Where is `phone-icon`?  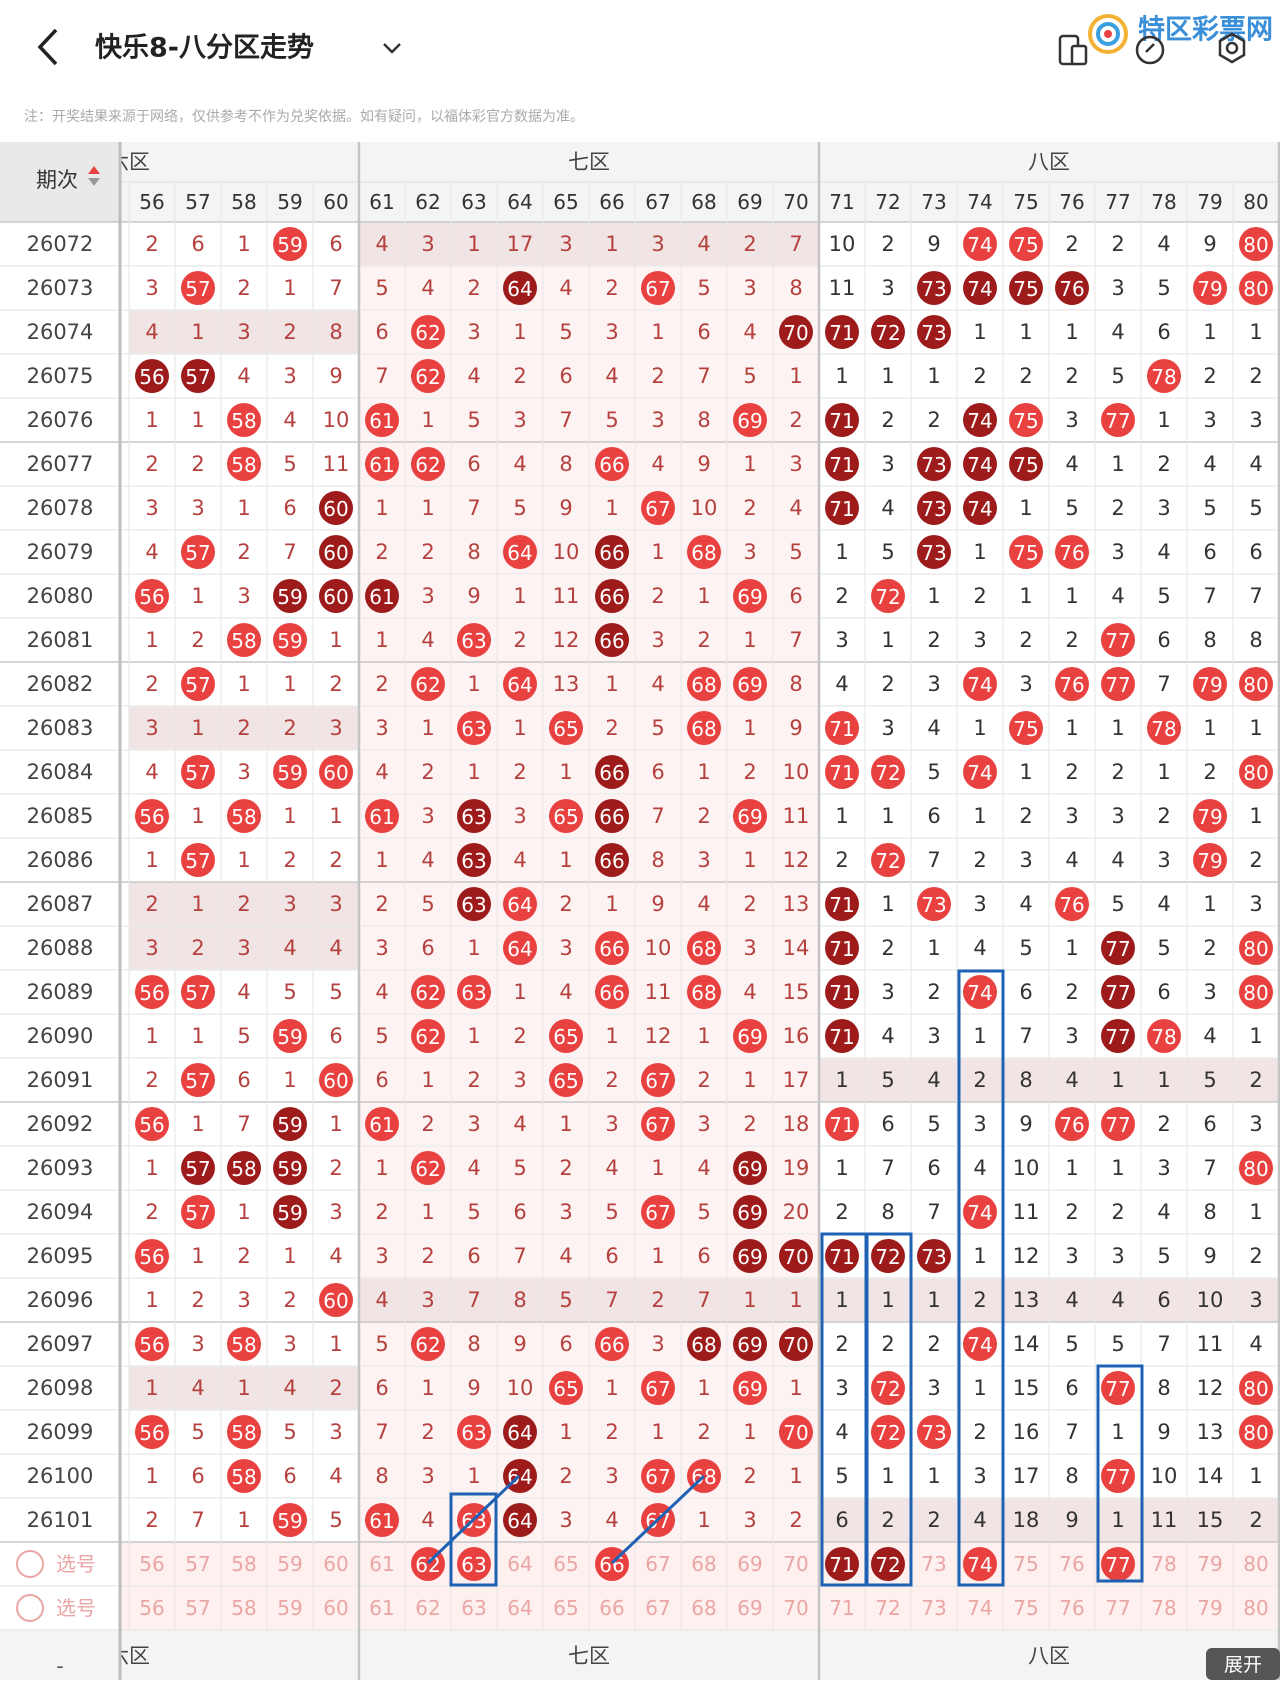 phone-icon is located at coordinates (1073, 50).